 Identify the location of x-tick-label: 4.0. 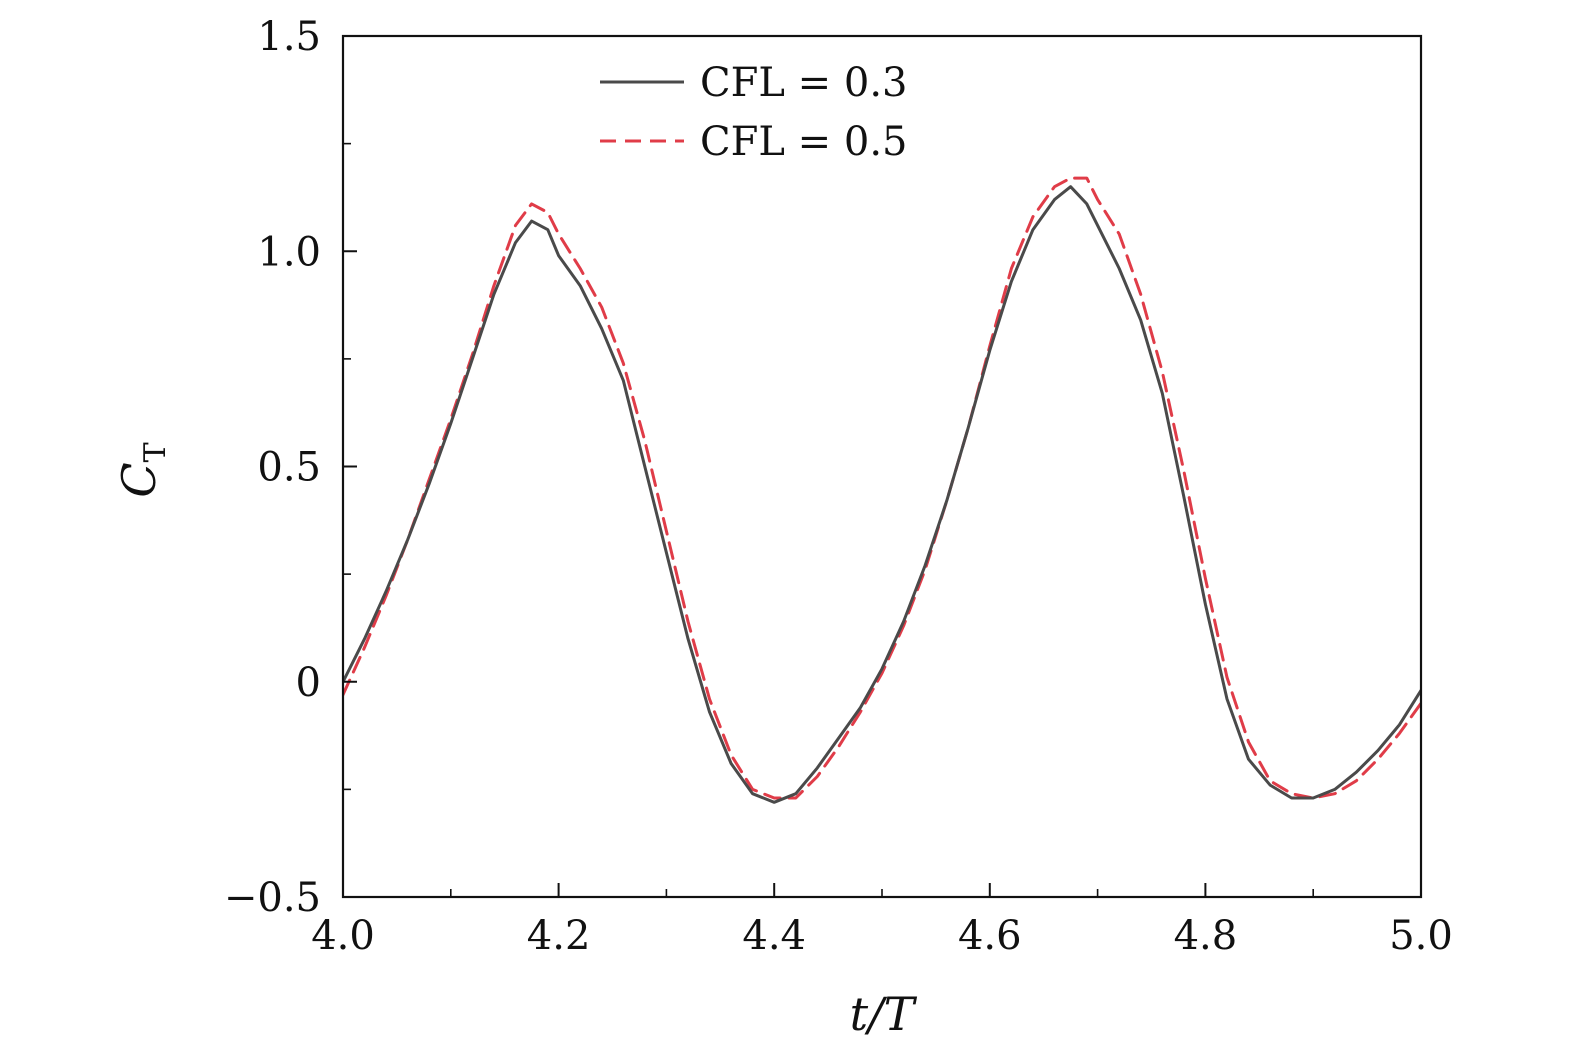
(343, 936).